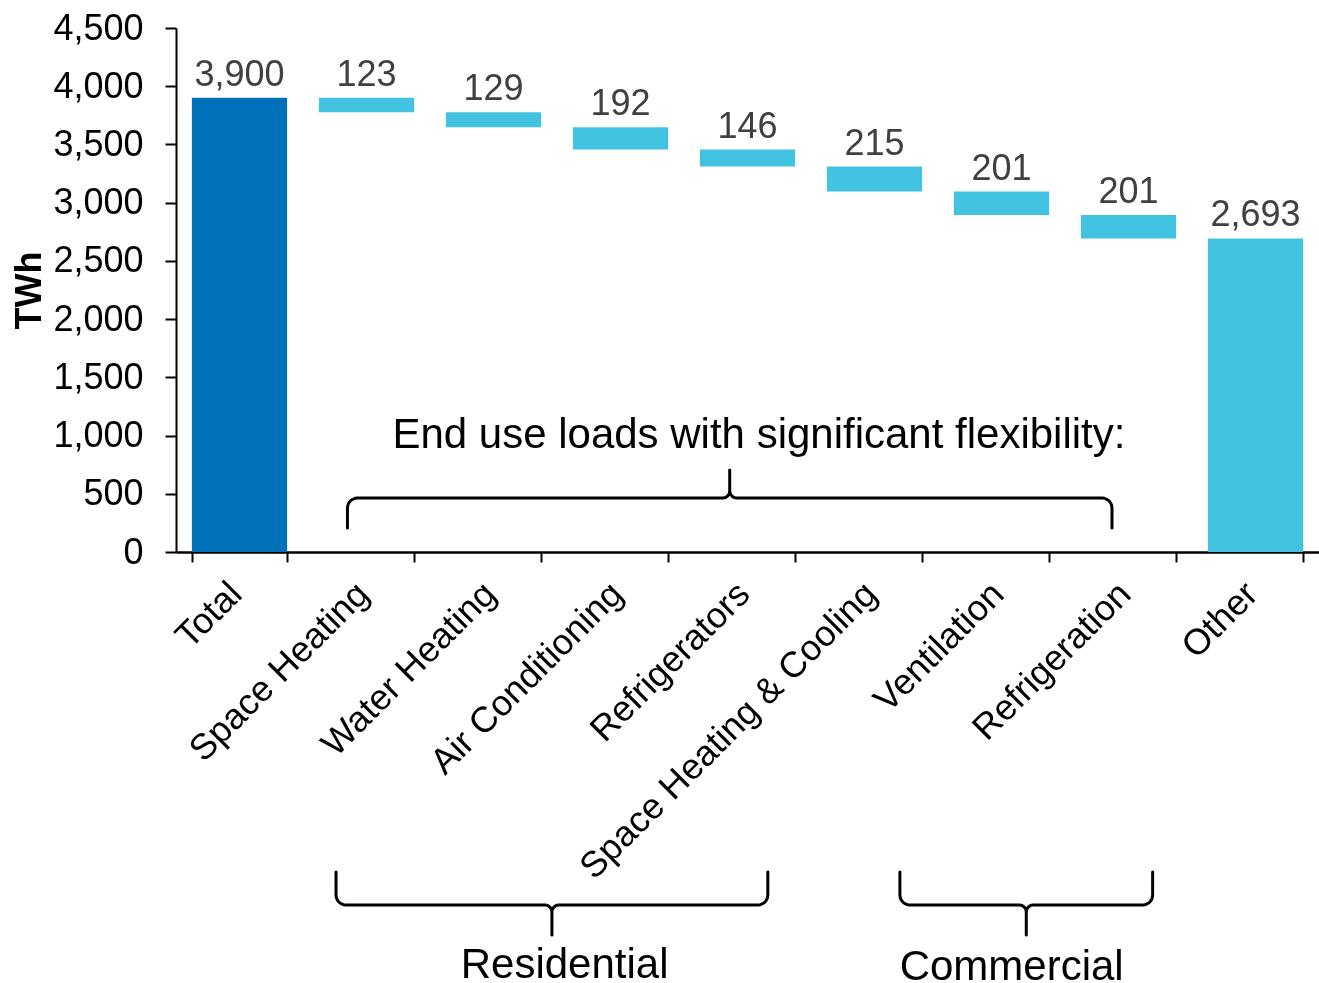 This screenshot has height=983, width=1319. What do you see at coordinates (366, 73) in the screenshot?
I see `data-label: 123` at bounding box center [366, 73].